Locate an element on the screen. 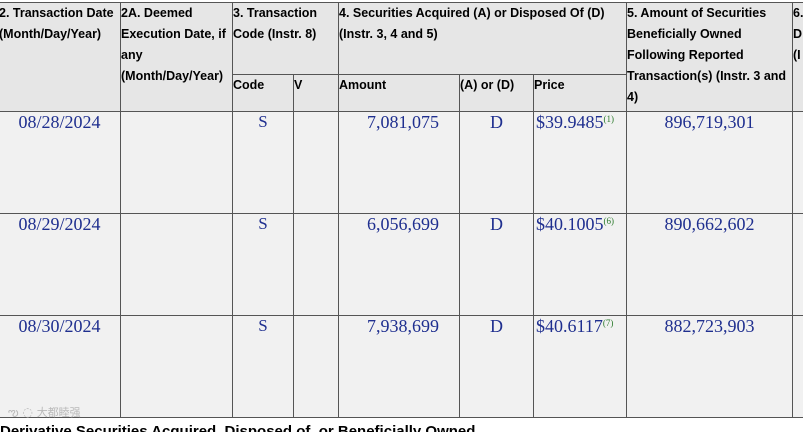  price-value: $39.9485 is located at coordinates (570, 122).